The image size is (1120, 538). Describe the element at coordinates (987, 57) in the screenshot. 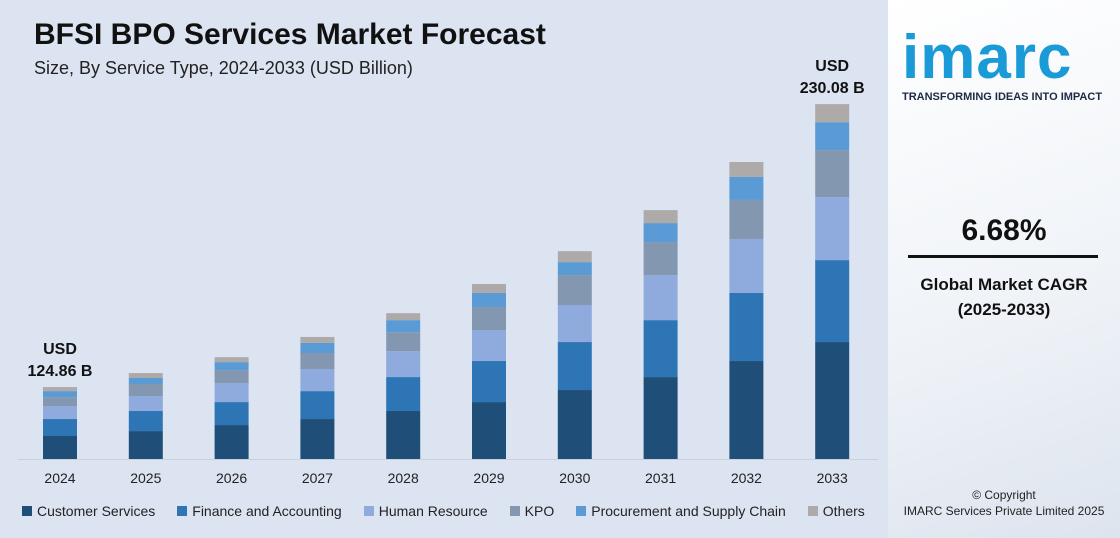

I see `imarc-logo: imarc` at that location.